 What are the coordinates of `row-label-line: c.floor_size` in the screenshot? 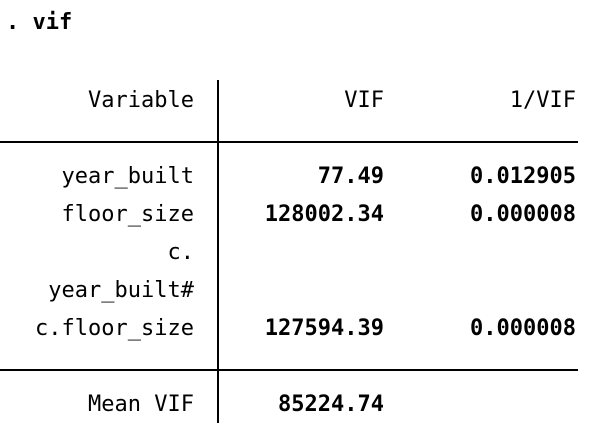 It's located at (114, 328).